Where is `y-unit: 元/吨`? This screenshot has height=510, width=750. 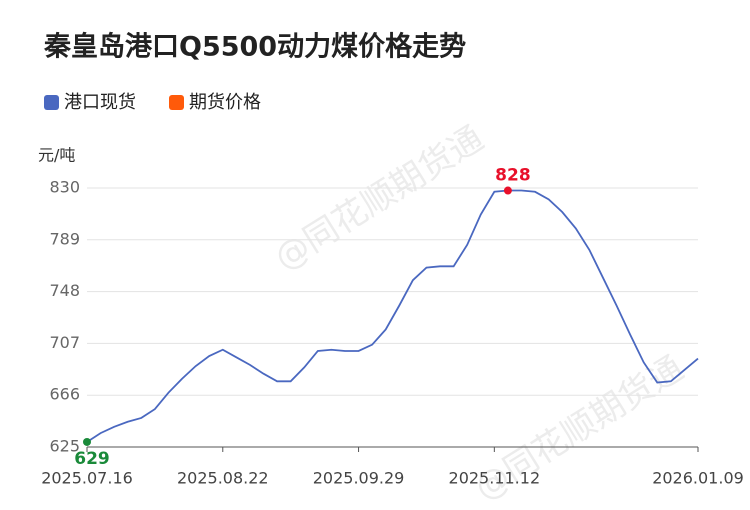 y-unit: 元/吨 is located at coordinates (56, 155).